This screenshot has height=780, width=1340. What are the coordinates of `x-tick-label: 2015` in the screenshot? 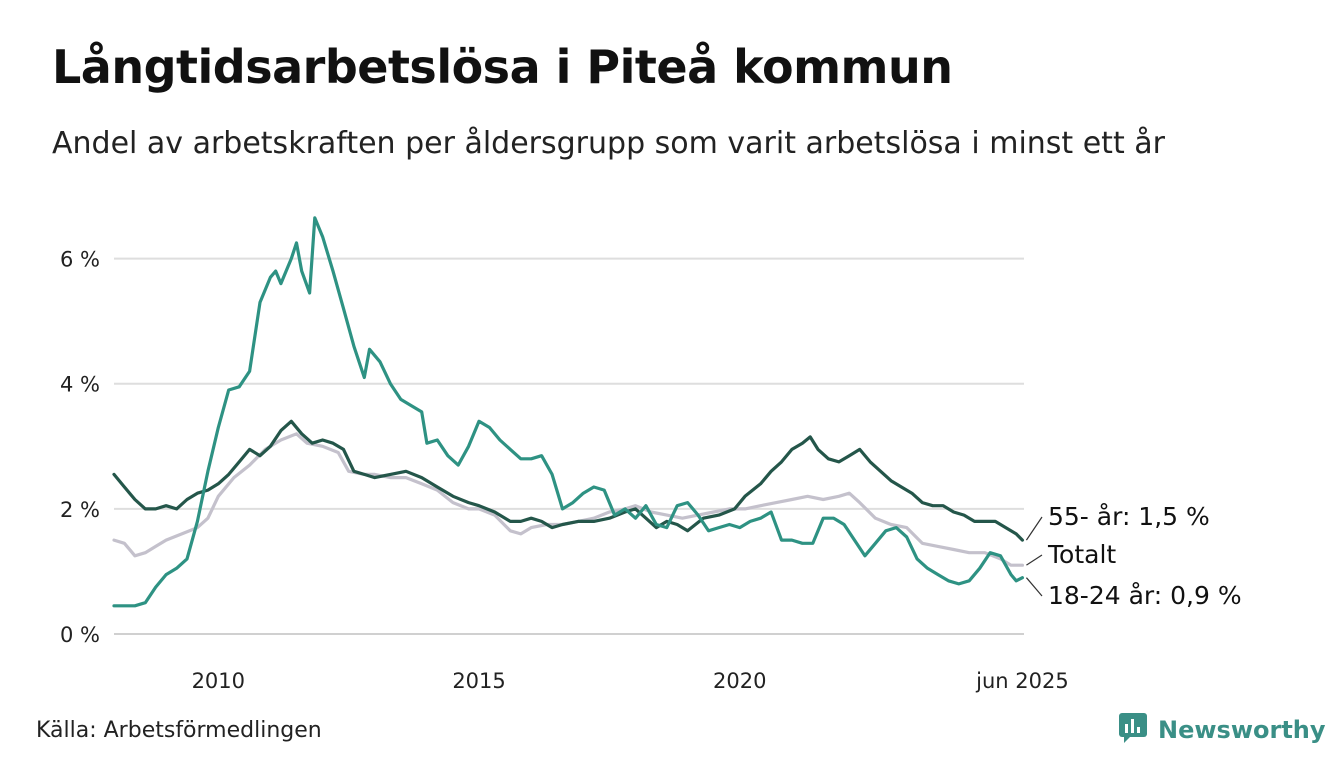 It's located at (478, 681).